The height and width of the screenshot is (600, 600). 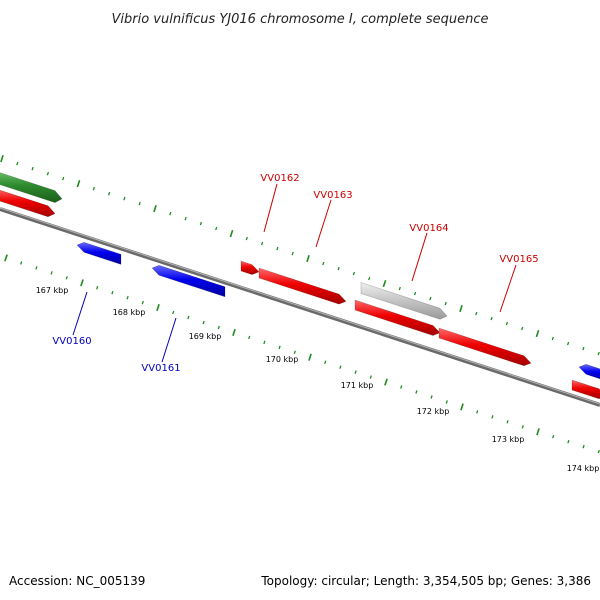 What do you see at coordinates (169, 340) in the screenshot?
I see `leader-vv0161` at bounding box center [169, 340].